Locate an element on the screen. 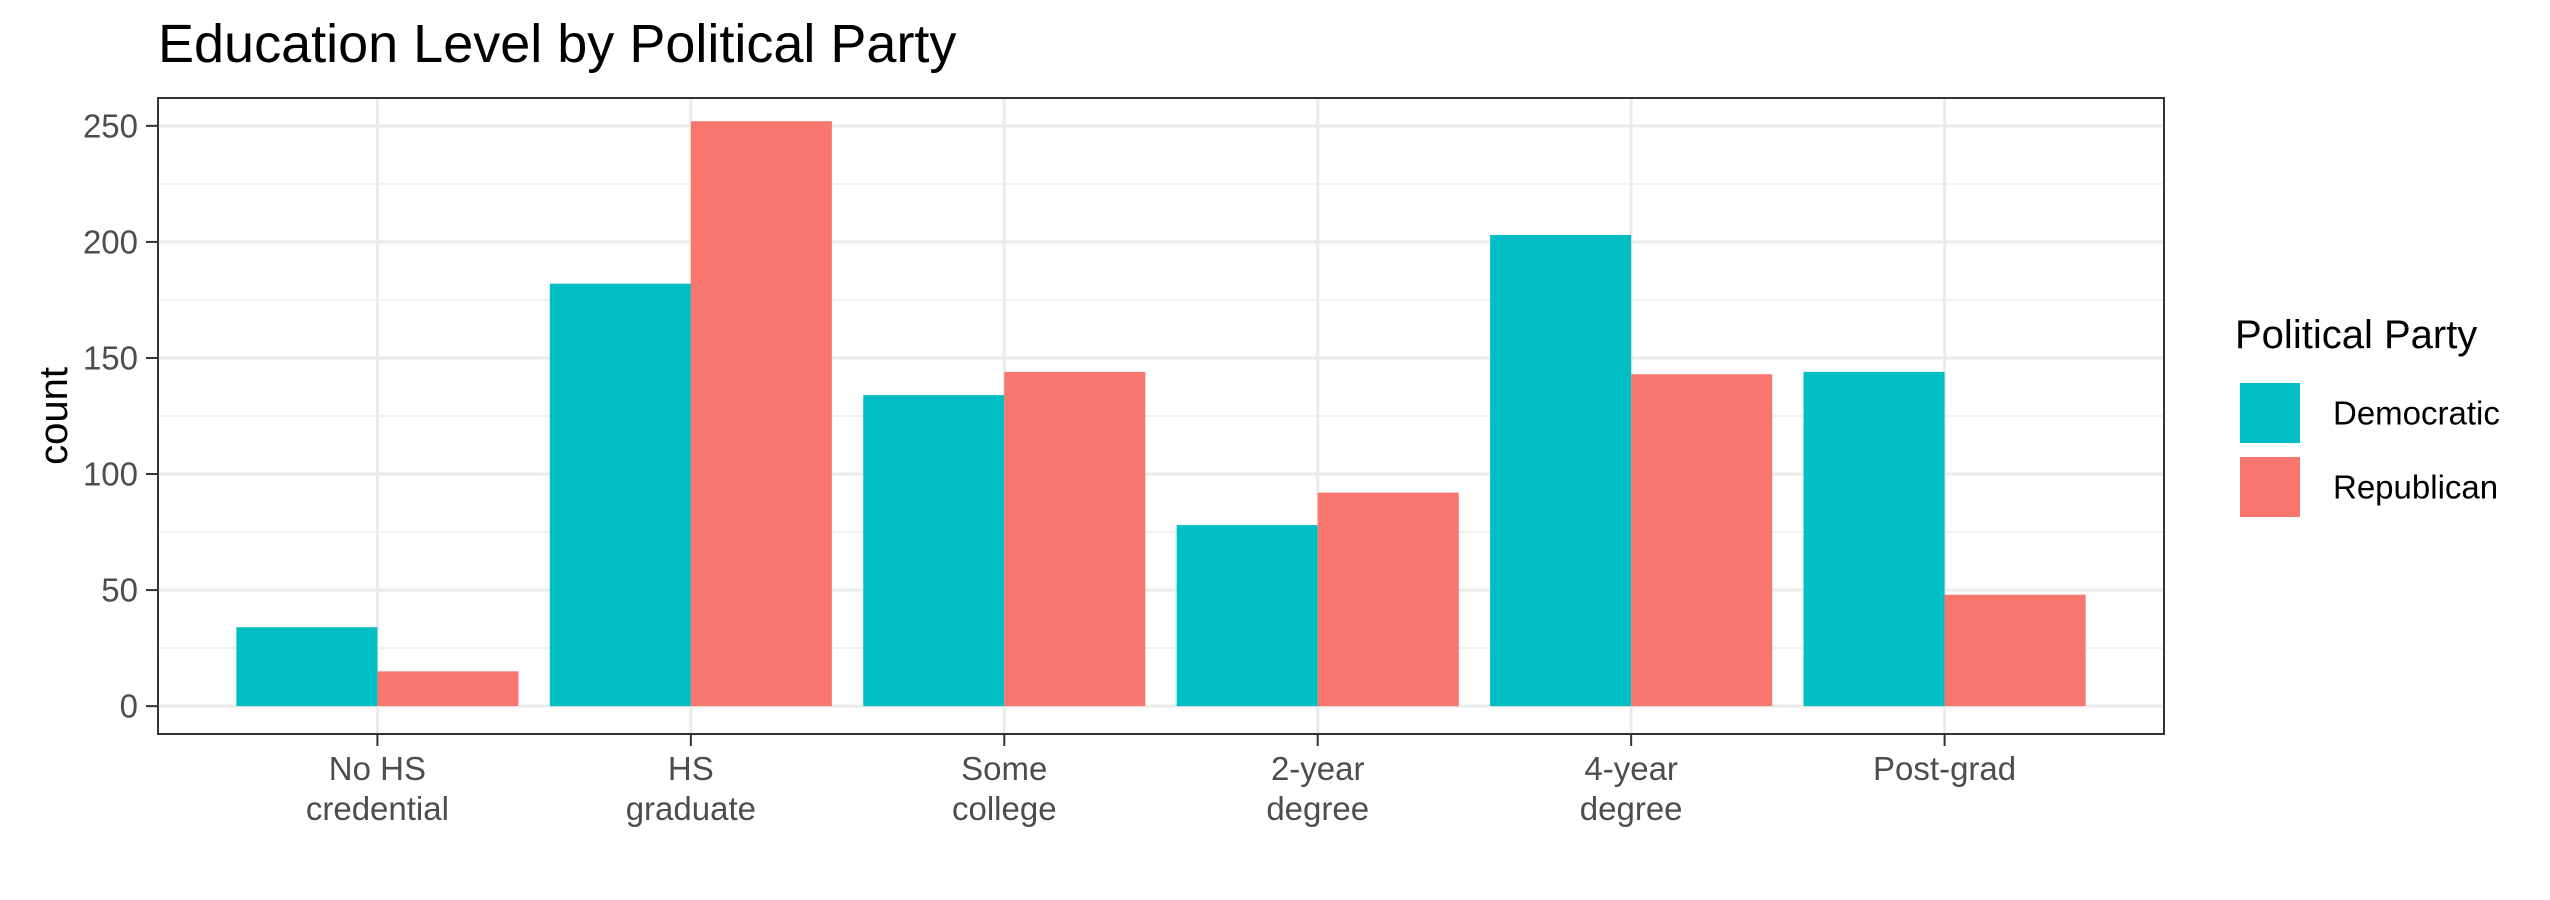 This screenshot has width=2550, height=900. y-tick-label: 200 is located at coordinates (110, 241).